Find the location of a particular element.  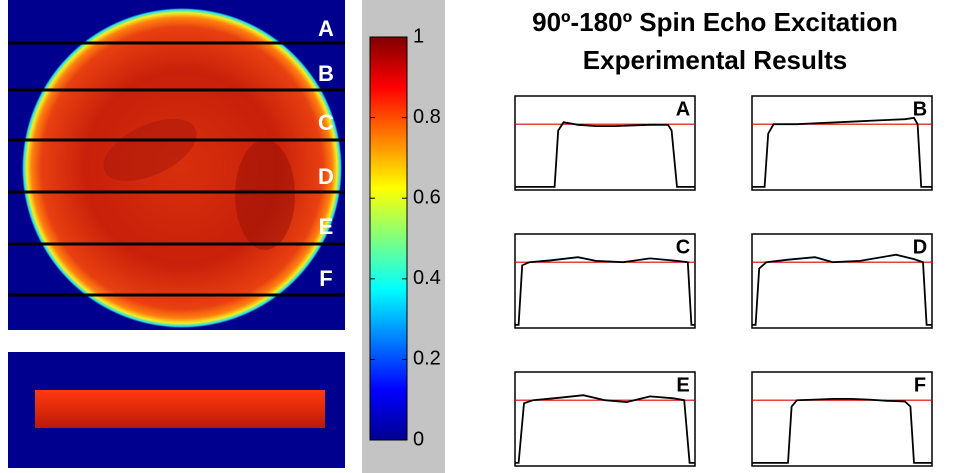

colorbar-tick-label: 0.4 is located at coordinates (427, 278).